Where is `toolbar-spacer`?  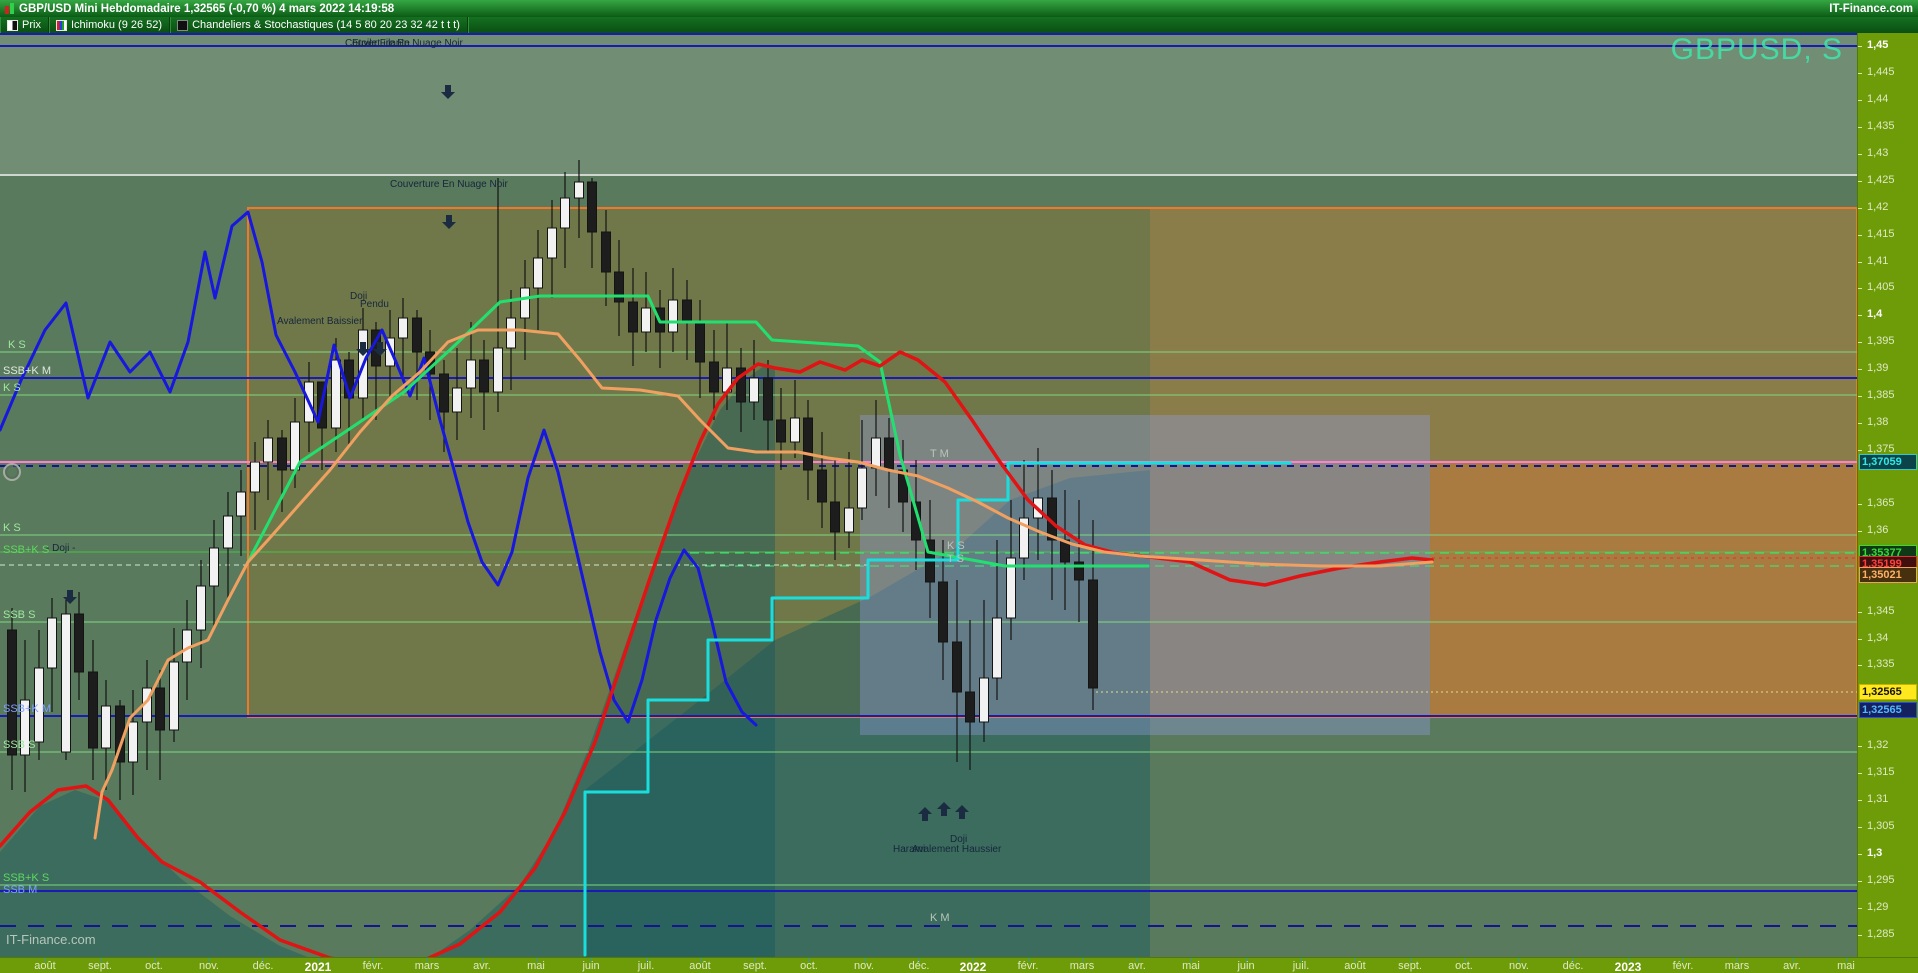 toolbar-spacer is located at coordinates (1193, 25).